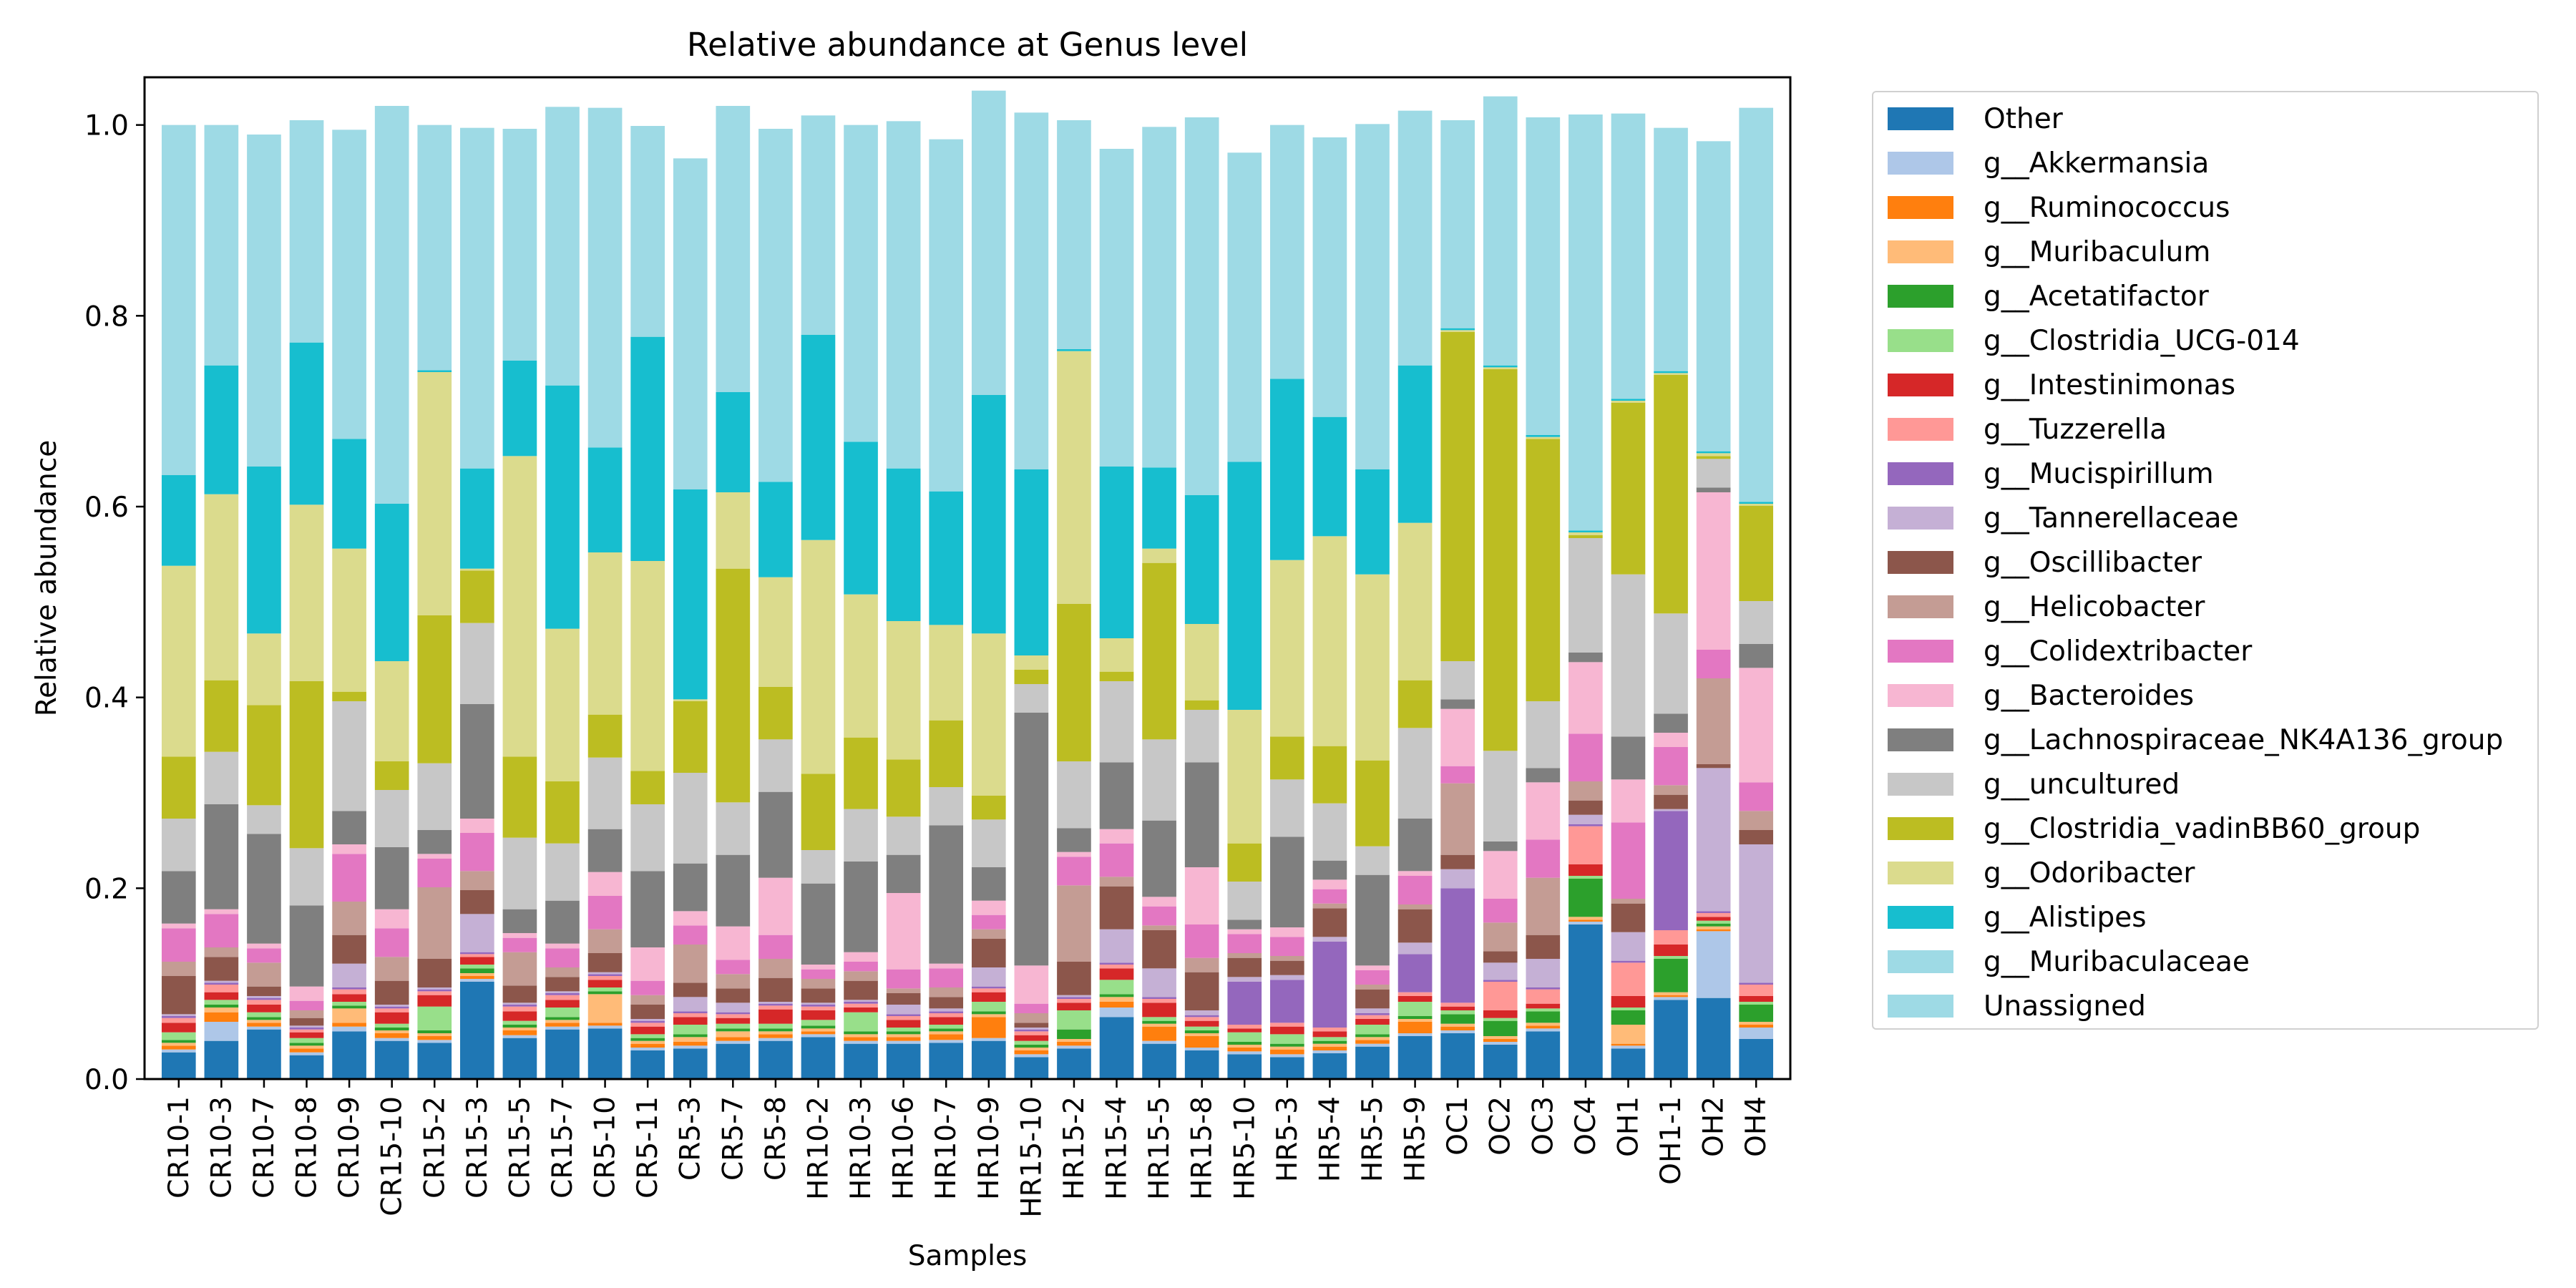 The height and width of the screenshot is (1288, 2576). What do you see at coordinates (349, 1147) in the screenshot?
I see `x-tick-label-CR10-9: CR10-9` at bounding box center [349, 1147].